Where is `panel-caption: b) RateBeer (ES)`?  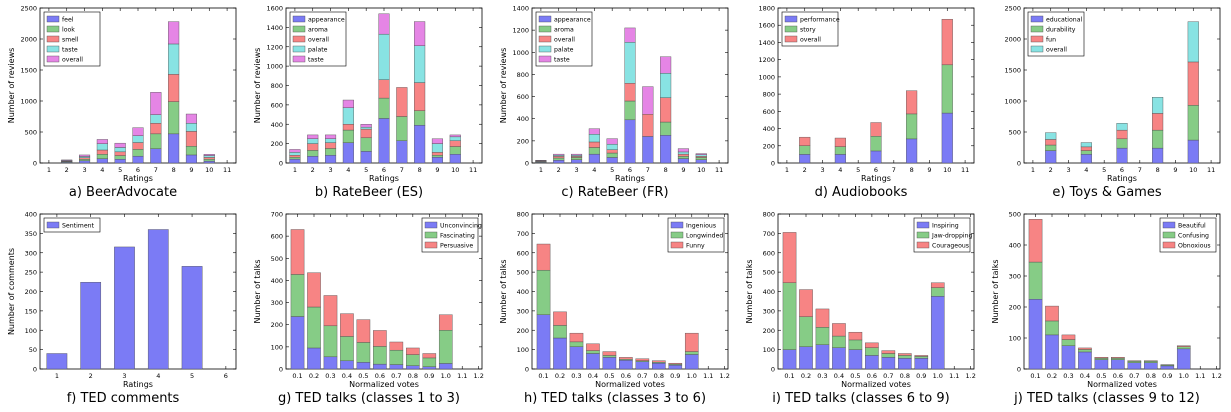 panel-caption: b) RateBeer (ES) is located at coordinates (369, 192).